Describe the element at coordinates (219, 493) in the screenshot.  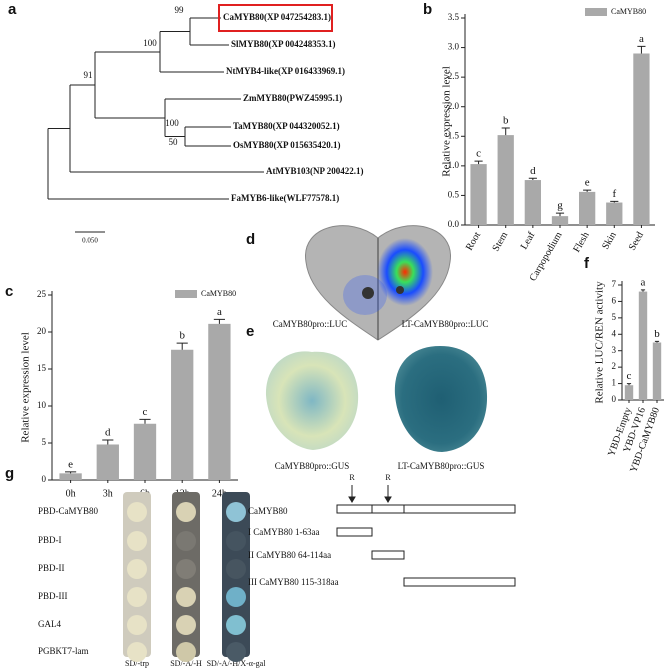
I see `x-tick-label: 24h` at that location.